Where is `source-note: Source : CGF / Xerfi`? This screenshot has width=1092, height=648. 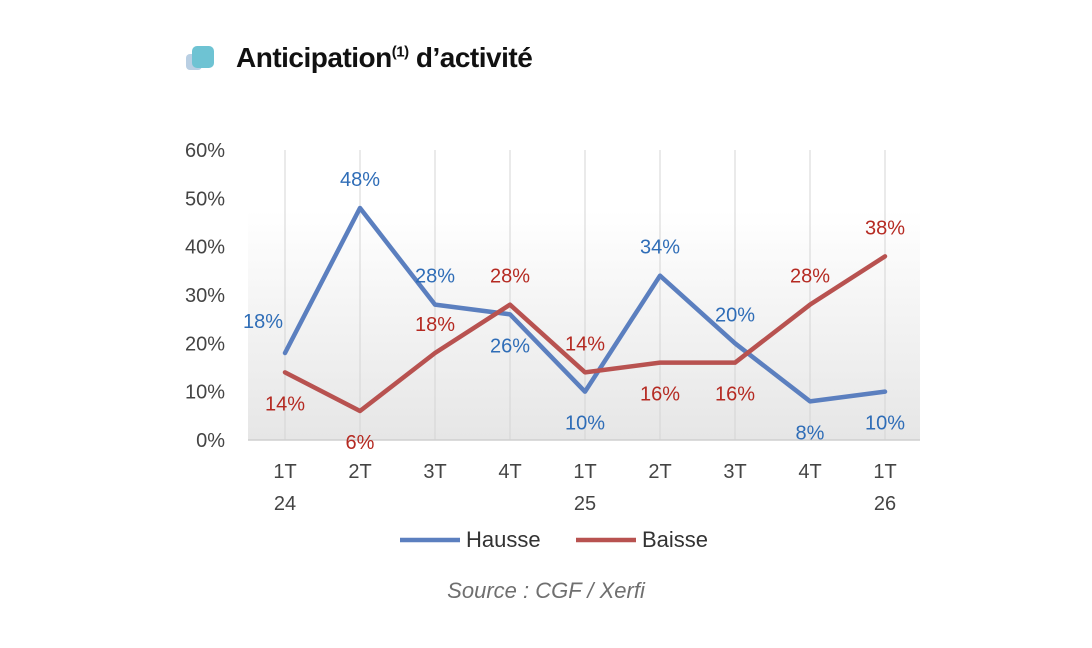 source-note: Source : CGF / Xerfi is located at coordinates (546, 590).